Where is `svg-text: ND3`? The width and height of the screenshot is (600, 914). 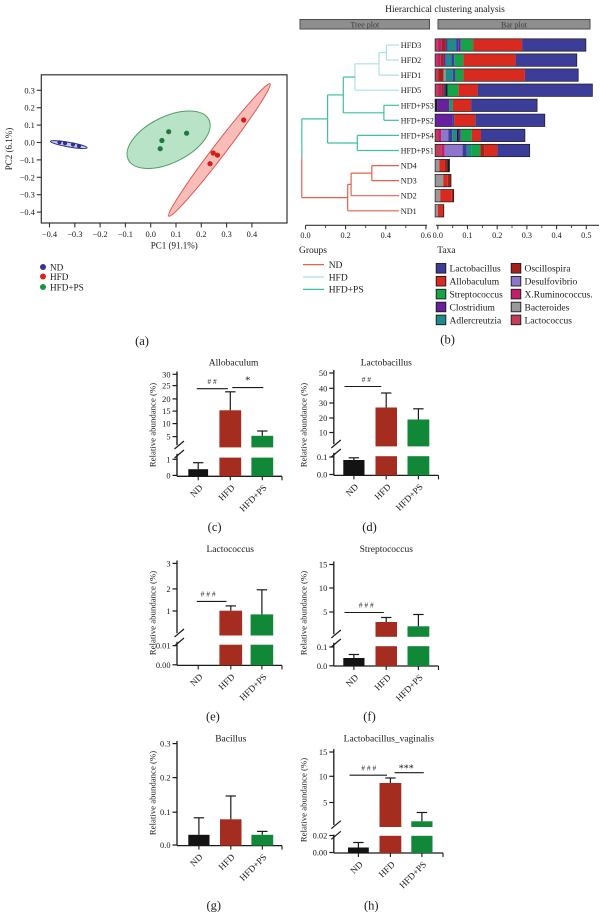
svg-text: ND3 is located at coordinates (409, 181).